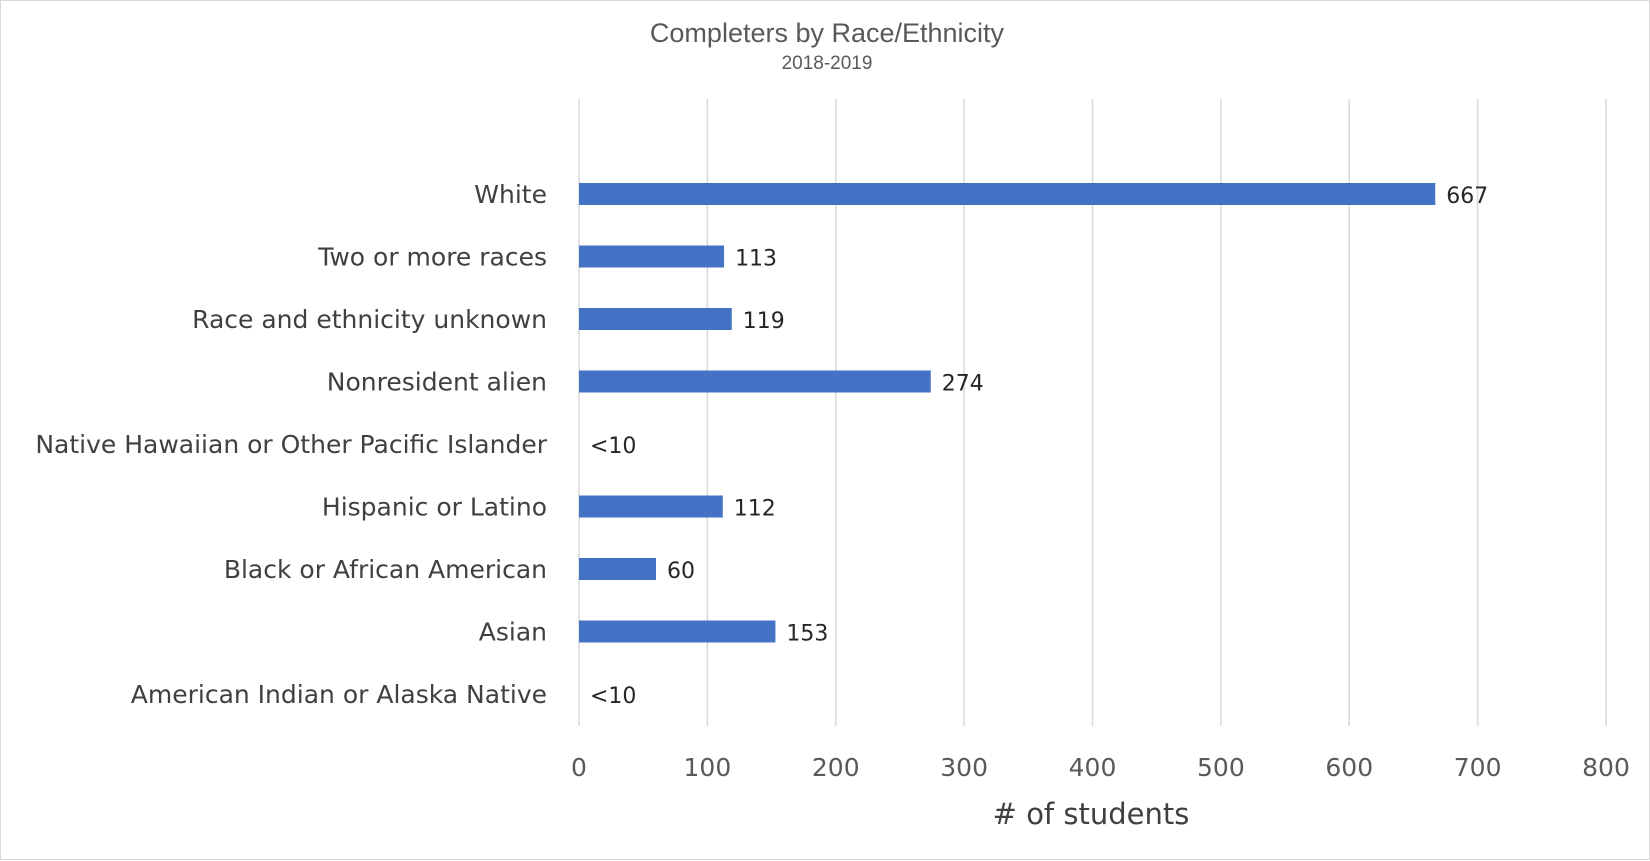 The width and height of the screenshot is (1650, 861). What do you see at coordinates (369, 319) in the screenshot?
I see `category-label: Race and ethnicity unknown` at bounding box center [369, 319].